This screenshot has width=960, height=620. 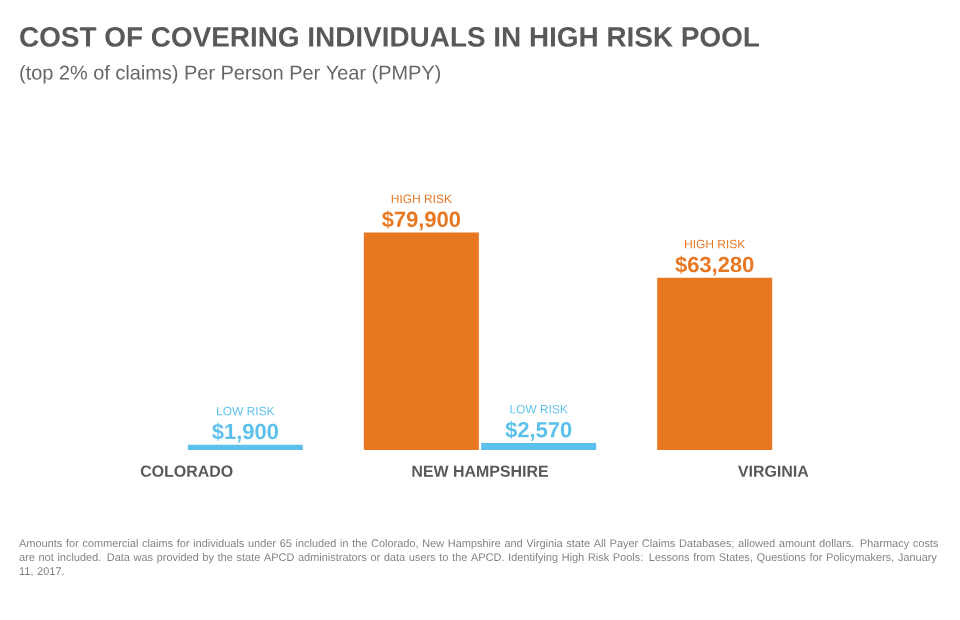 What do you see at coordinates (390, 37) in the screenshot?
I see `chart-title: COST OF COVERING INDIVIDUALS IN HIGH RISK POOL` at bounding box center [390, 37].